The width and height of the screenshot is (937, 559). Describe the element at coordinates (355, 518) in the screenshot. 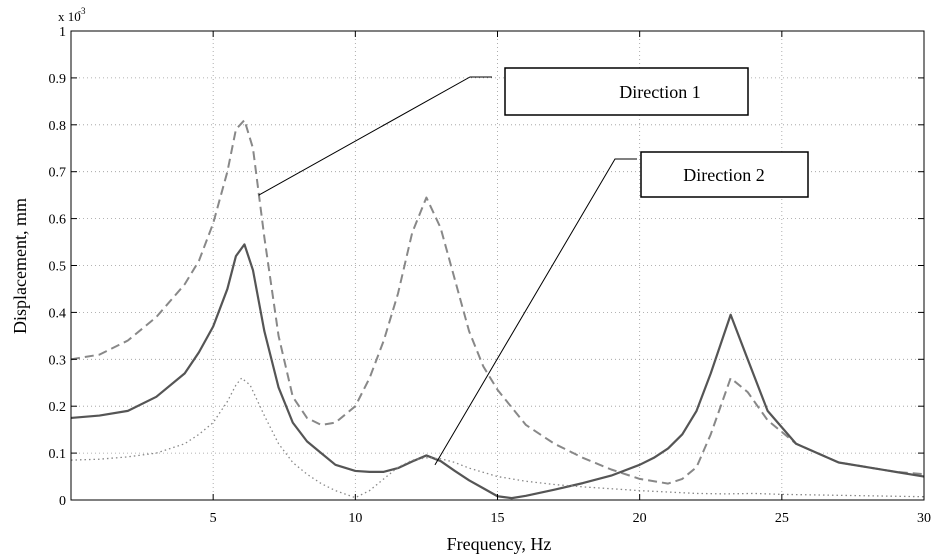

I see `x-tick-label: 10` at that location.